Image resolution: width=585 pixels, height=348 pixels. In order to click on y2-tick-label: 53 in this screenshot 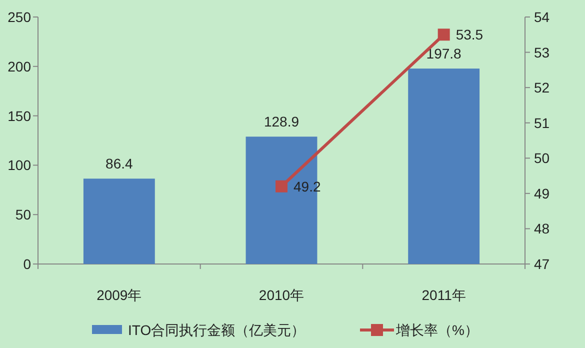, I will do `click(542, 52)`.